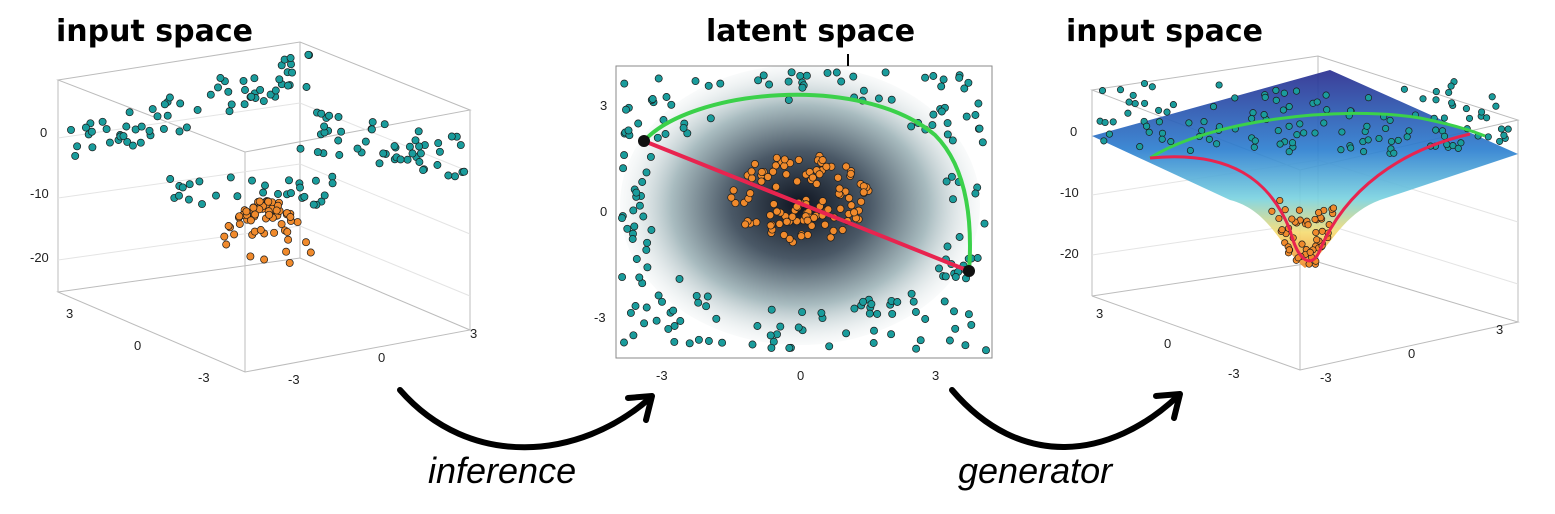 Image resolution: width=1555 pixels, height=514 pixels. I want to click on latent-x-tick-2: -3, so click(662, 375).